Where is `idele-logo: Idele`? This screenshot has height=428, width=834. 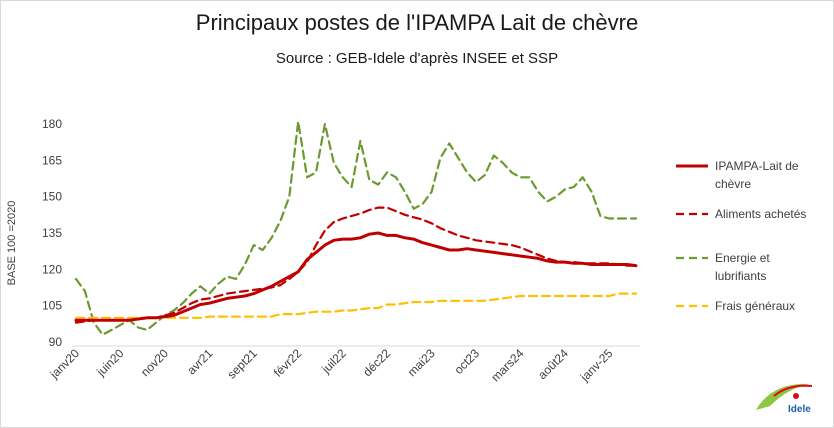 idele-logo: Idele is located at coordinates (784, 396).